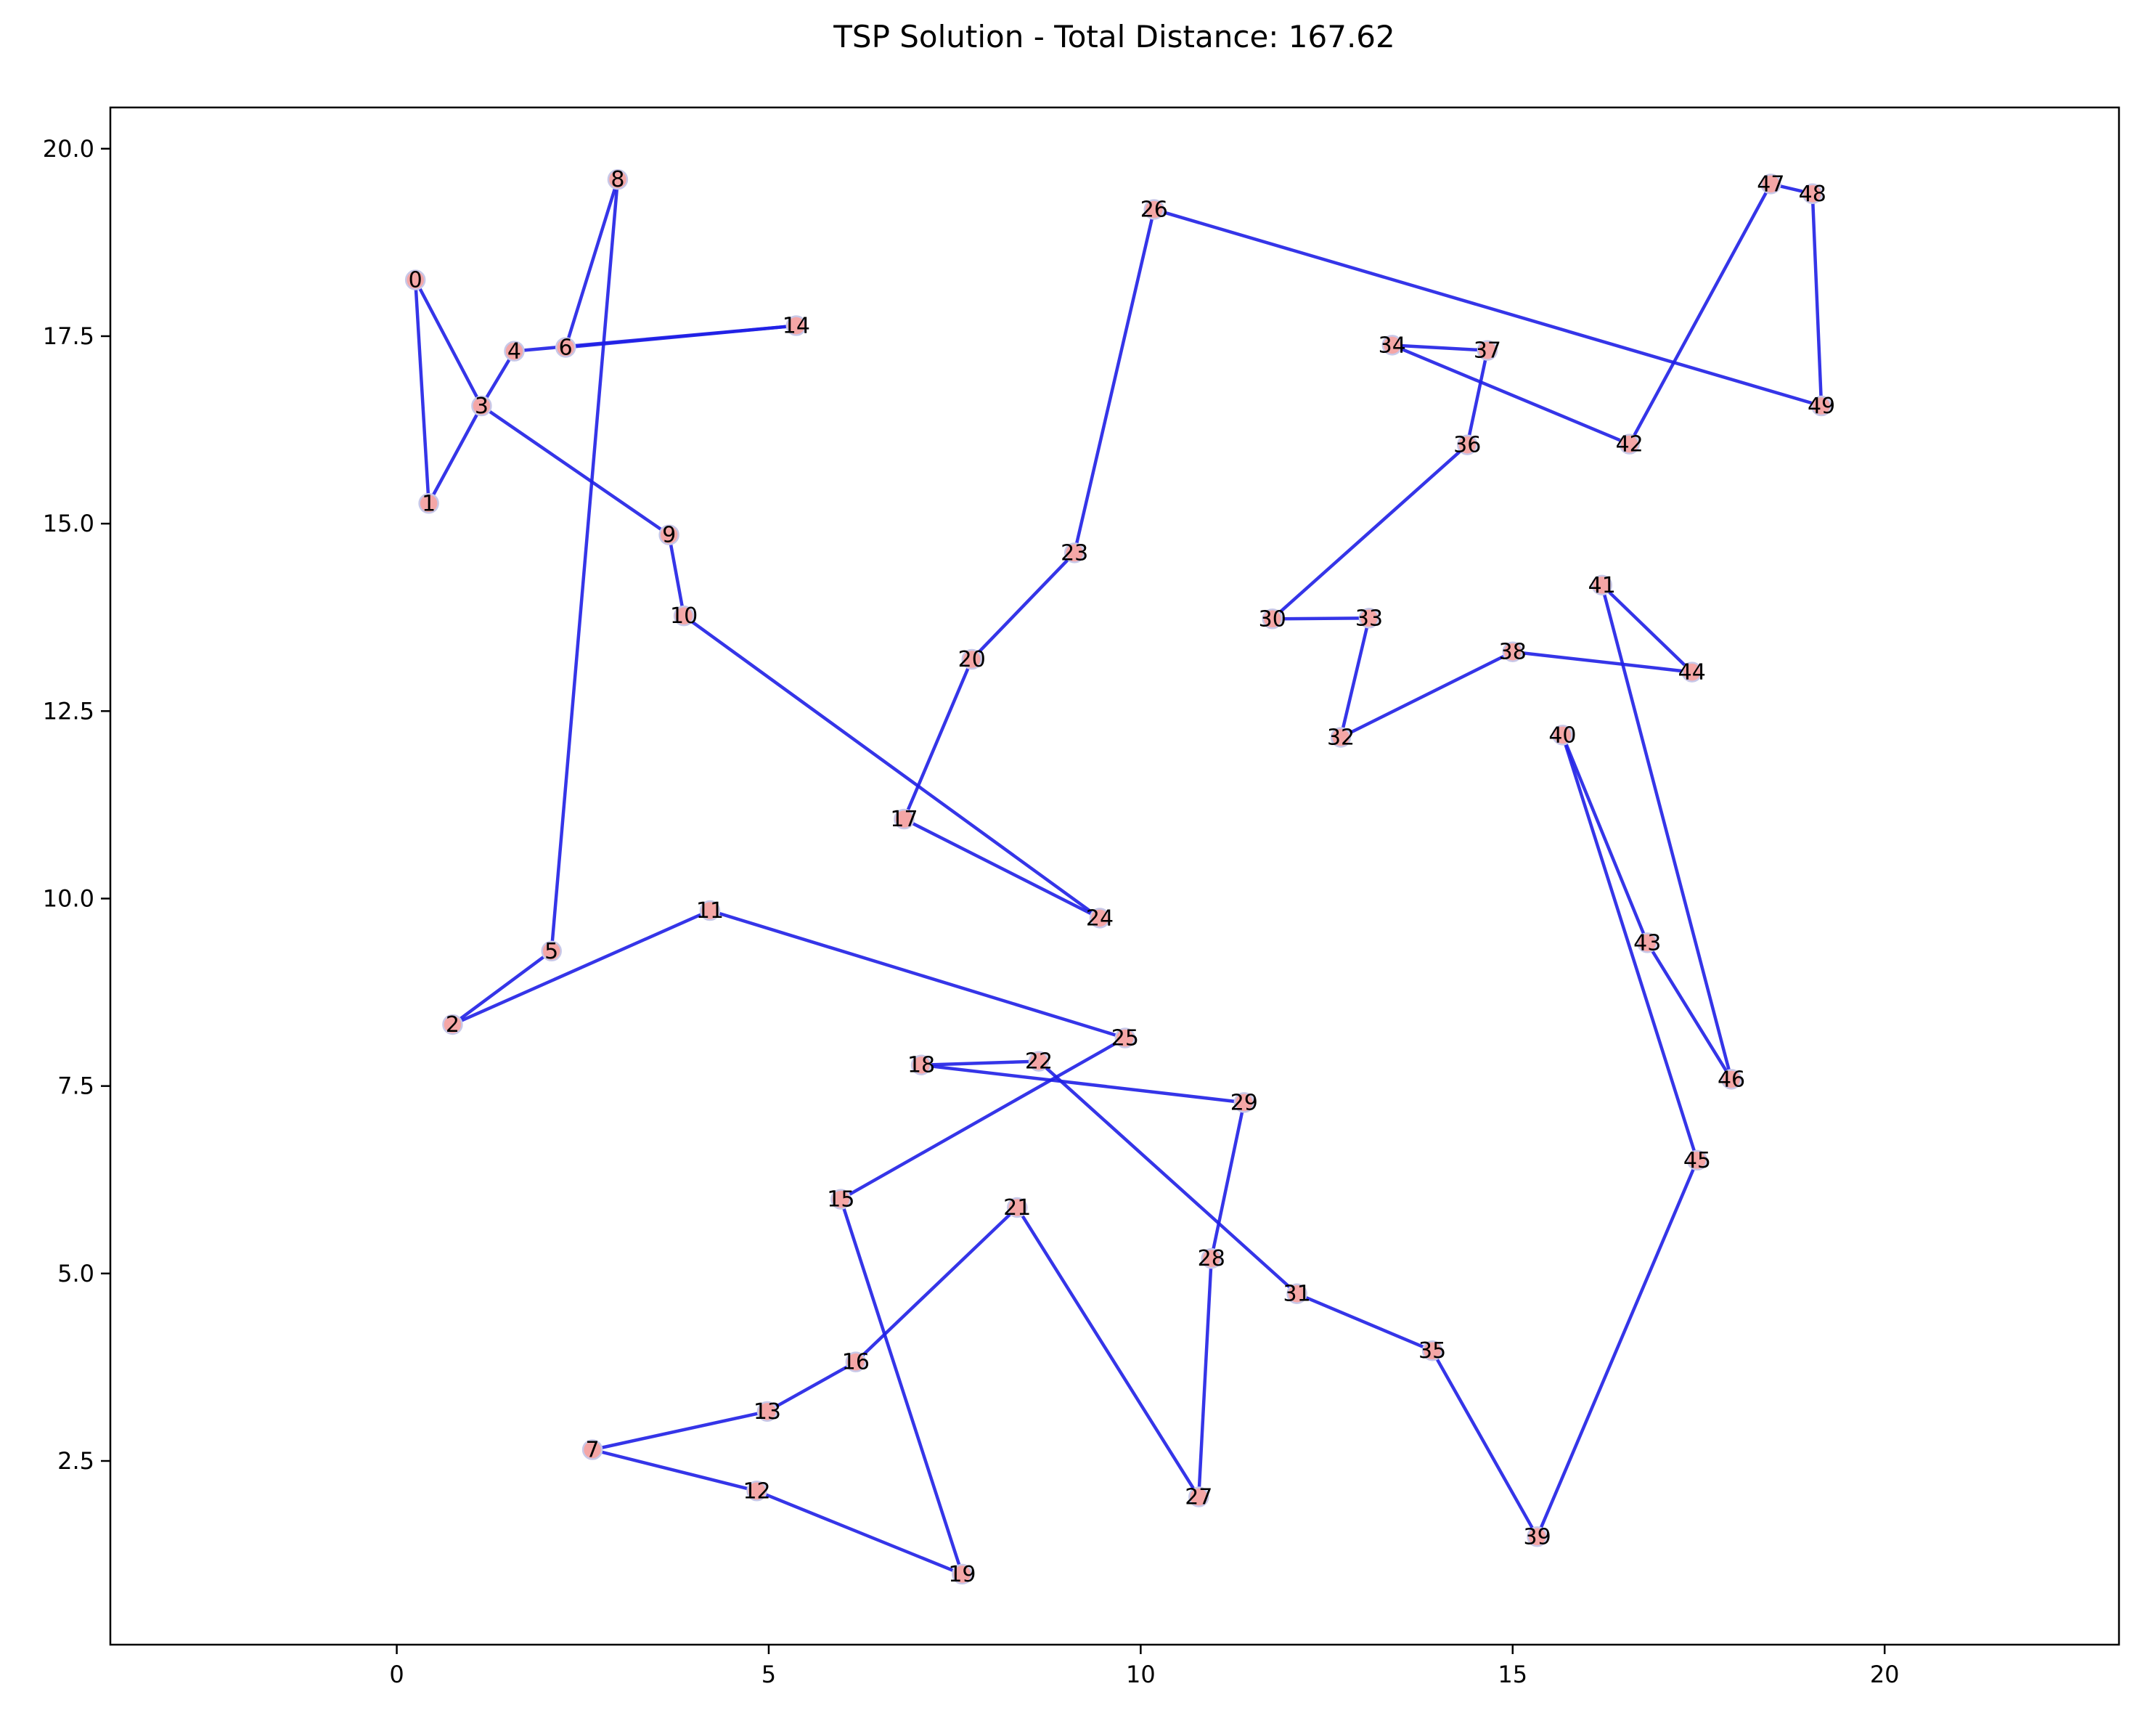 The height and width of the screenshot is (1718, 2156). What do you see at coordinates (1513, 1674) in the screenshot?
I see `x-tick-label: 15` at bounding box center [1513, 1674].